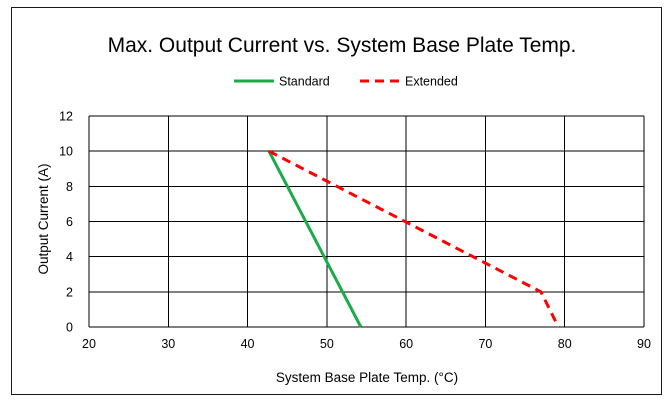 Image resolution: width=669 pixels, height=400 pixels. What do you see at coordinates (367, 377) in the screenshot?
I see `x-axis-label: System Base Plate Temp. (°C)` at bounding box center [367, 377].